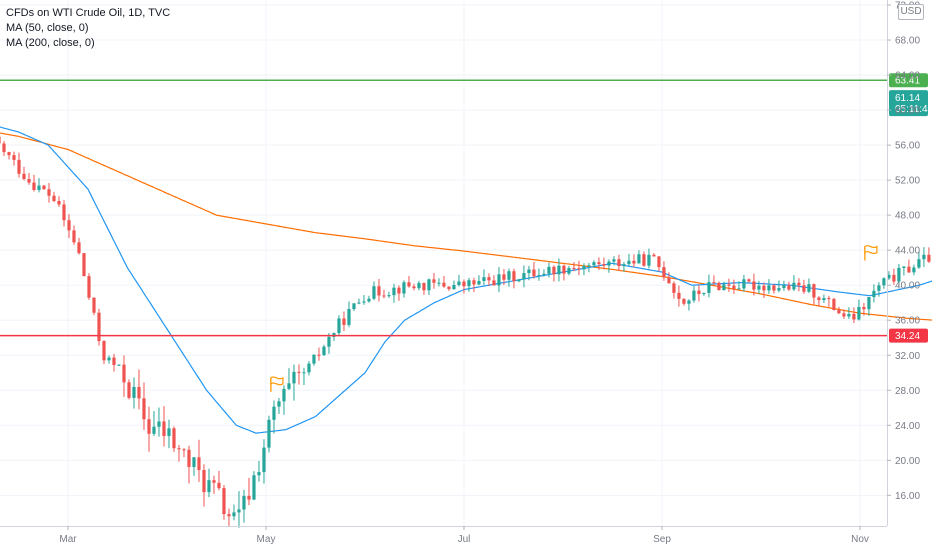 This screenshot has height=550, width=932. I want to click on x-tick-label: May, so click(266, 539).